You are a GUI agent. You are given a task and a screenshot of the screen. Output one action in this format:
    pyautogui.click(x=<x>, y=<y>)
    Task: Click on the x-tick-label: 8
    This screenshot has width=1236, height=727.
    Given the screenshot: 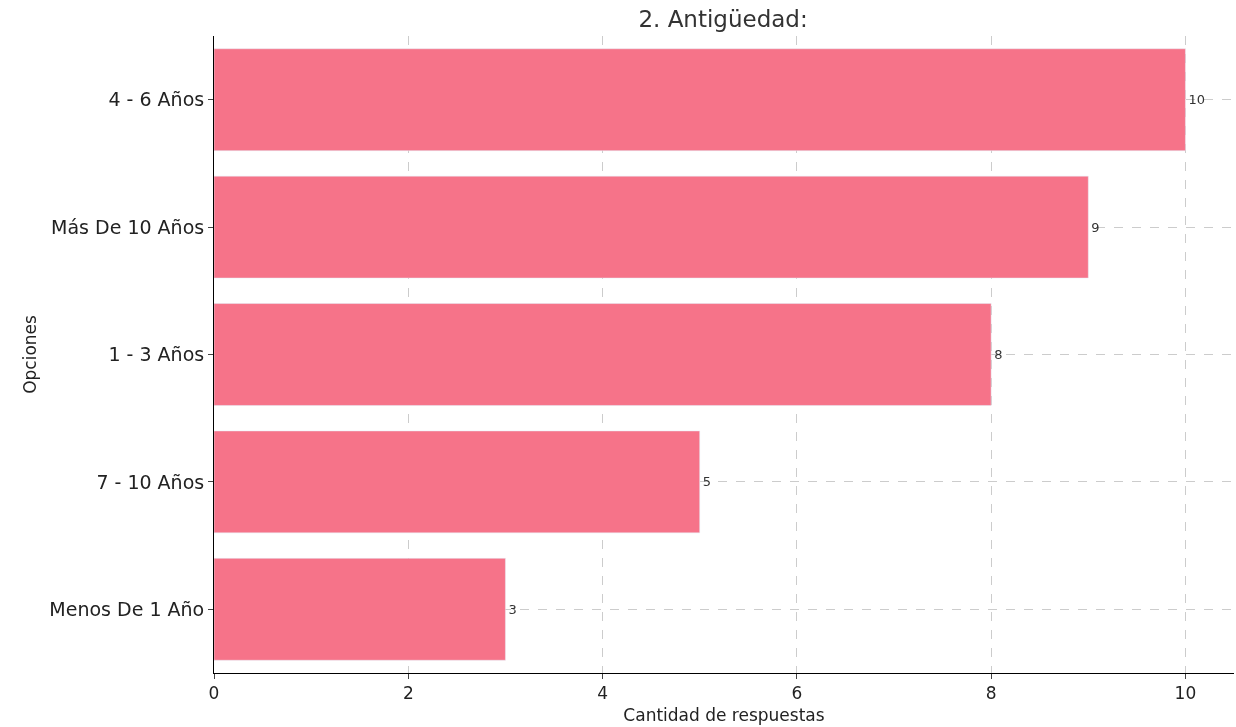 What is the action you would take?
    pyautogui.click(x=991, y=693)
    